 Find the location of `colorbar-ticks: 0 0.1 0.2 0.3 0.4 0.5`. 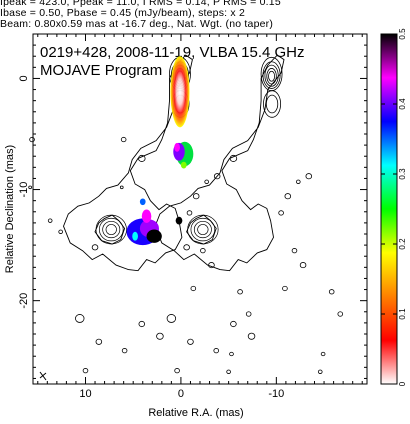

colorbar-ticks: 0 0.1 0.2 0.3 0.4 0.5 is located at coordinates (394, 207).